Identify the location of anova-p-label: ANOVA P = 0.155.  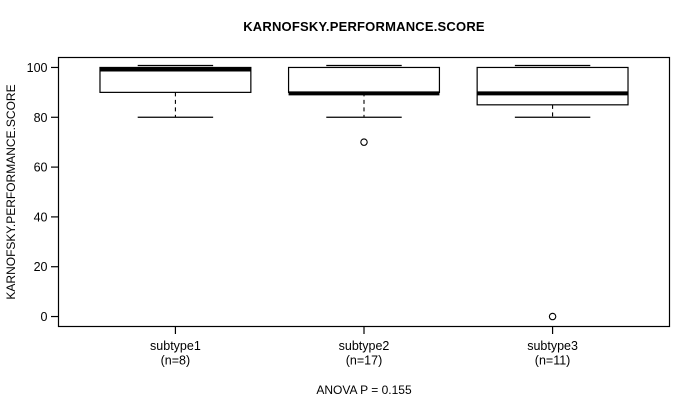
(364, 390).